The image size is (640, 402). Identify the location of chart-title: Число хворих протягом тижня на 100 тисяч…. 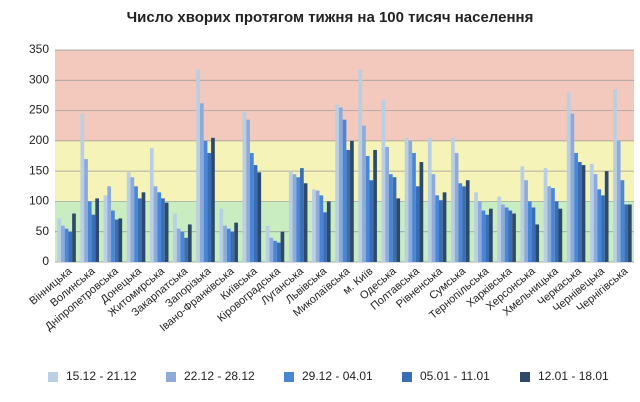
(330, 17).